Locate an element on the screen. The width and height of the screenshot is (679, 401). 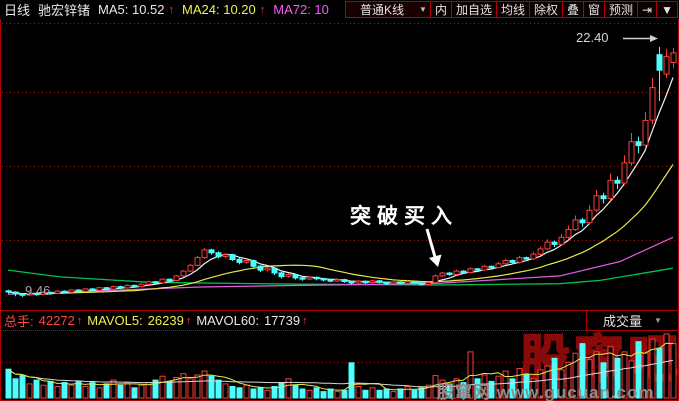
toolbar-button-nei: 内 is located at coordinates (440, 9).